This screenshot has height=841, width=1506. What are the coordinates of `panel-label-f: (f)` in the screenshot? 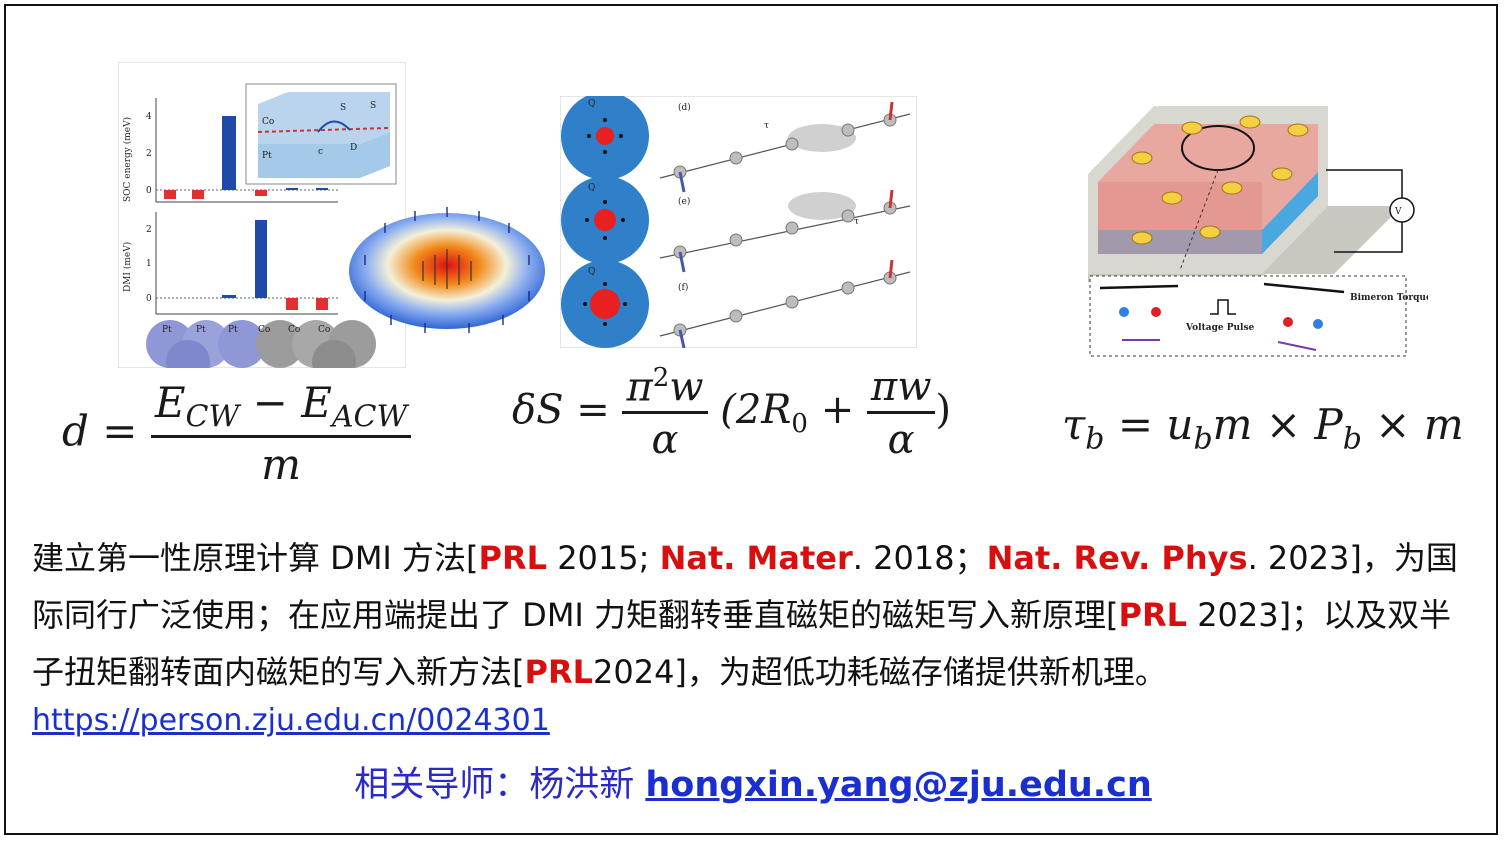 It's located at (683, 287).